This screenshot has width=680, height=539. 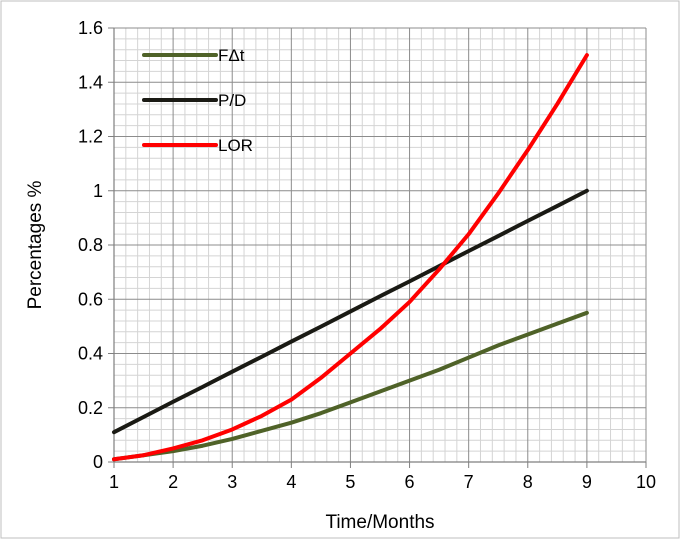 What do you see at coordinates (98, 191) in the screenshot?
I see `y-tick-label: 1` at bounding box center [98, 191].